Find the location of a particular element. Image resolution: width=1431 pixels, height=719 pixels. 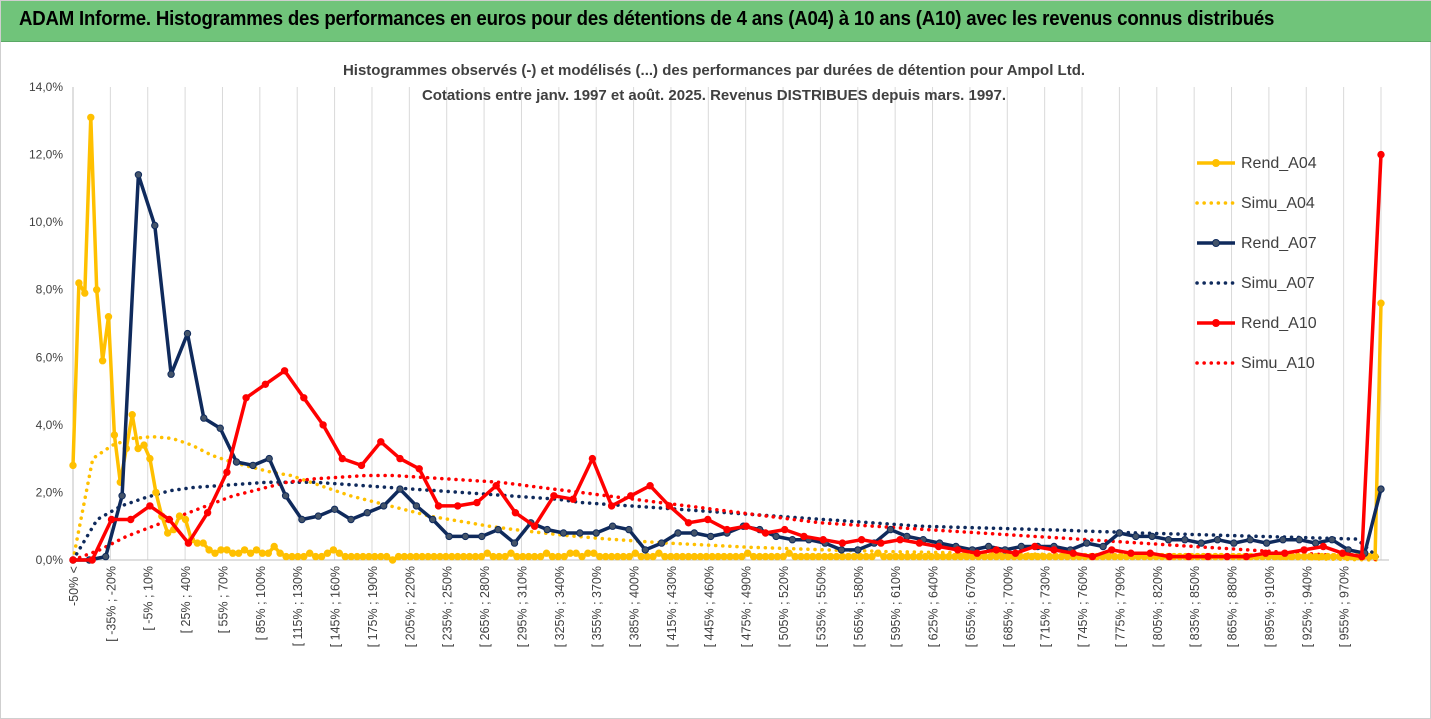

x-tick-label: [ 235% ; 250% is located at coordinates (448, 606).